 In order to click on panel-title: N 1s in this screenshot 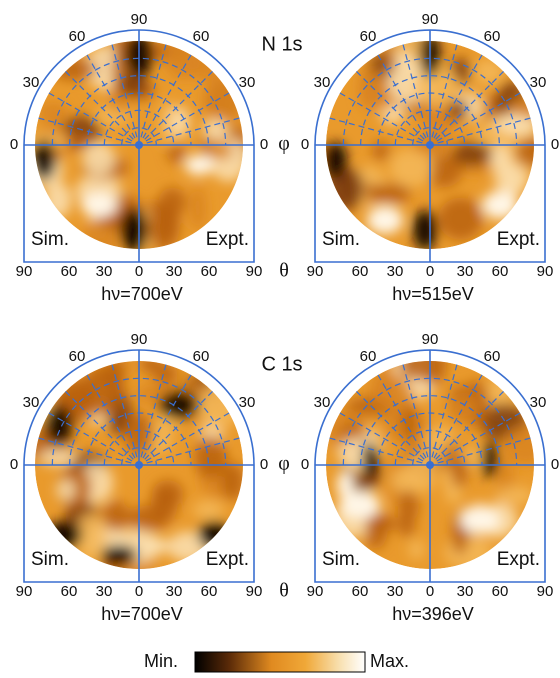, I will do `click(281, 44)`.